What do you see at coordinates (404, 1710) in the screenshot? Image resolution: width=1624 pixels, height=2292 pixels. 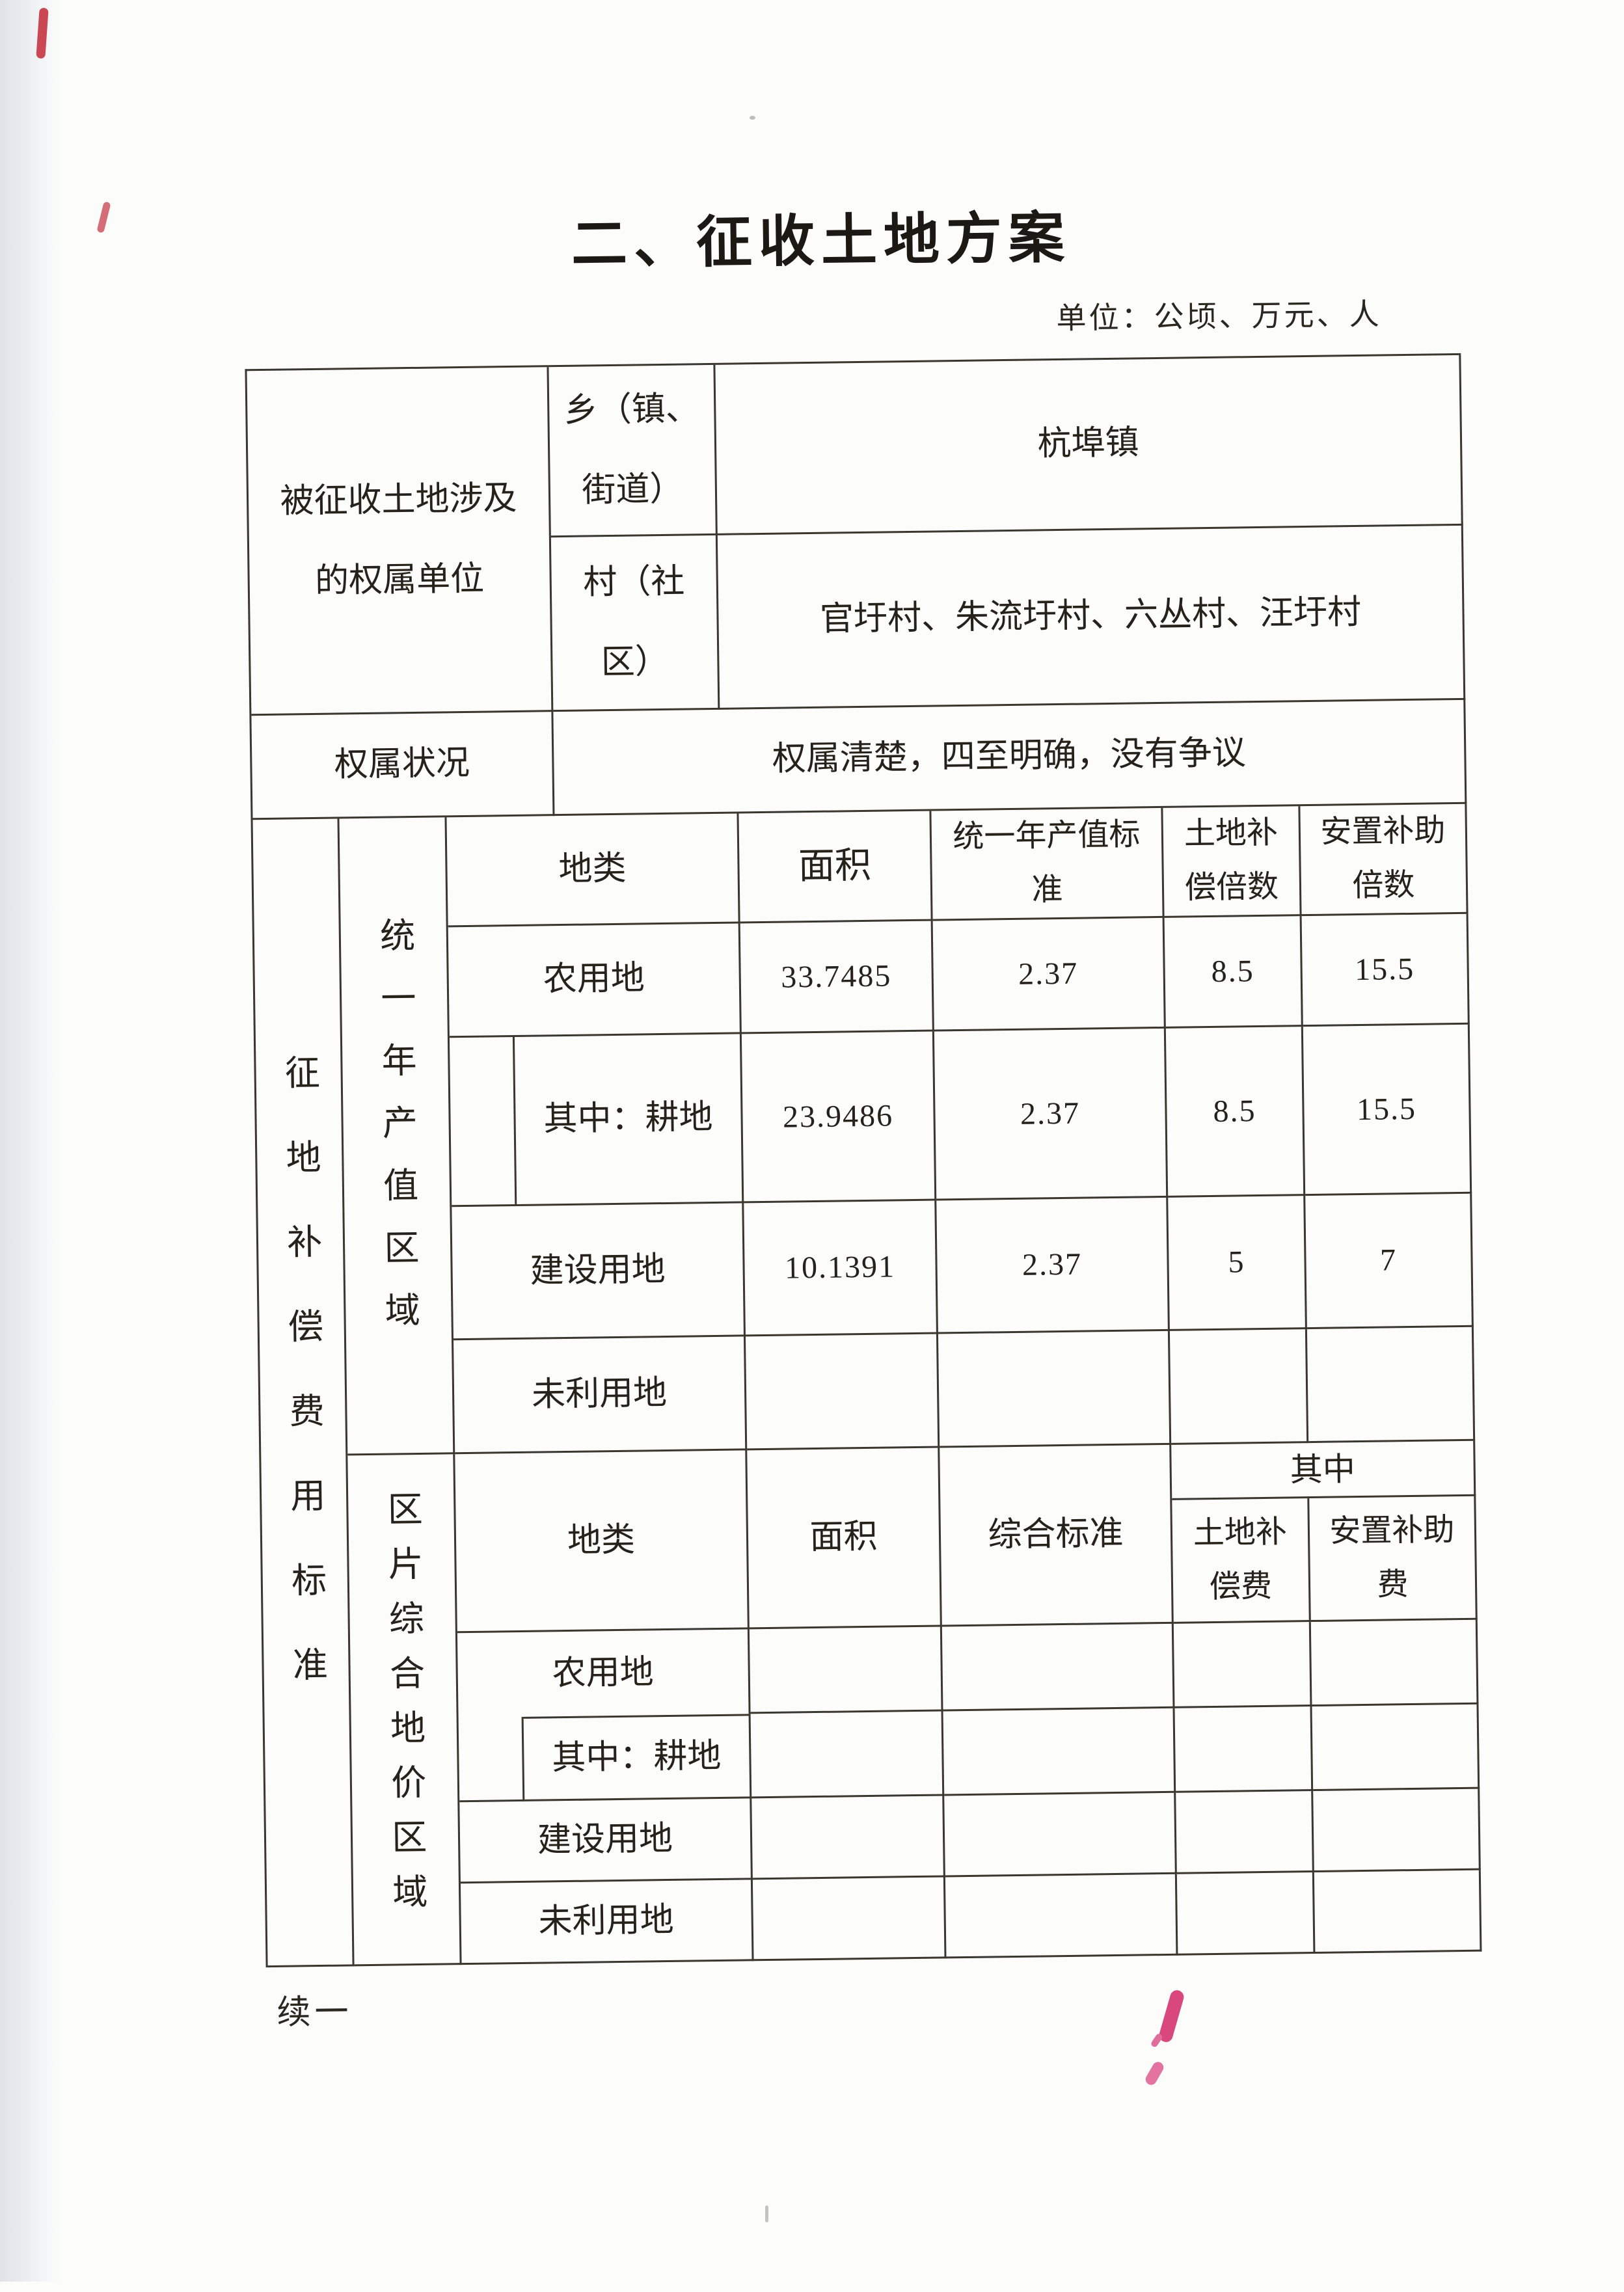 I see `zone-price-region-label: 区片综合地价区域` at bounding box center [404, 1710].